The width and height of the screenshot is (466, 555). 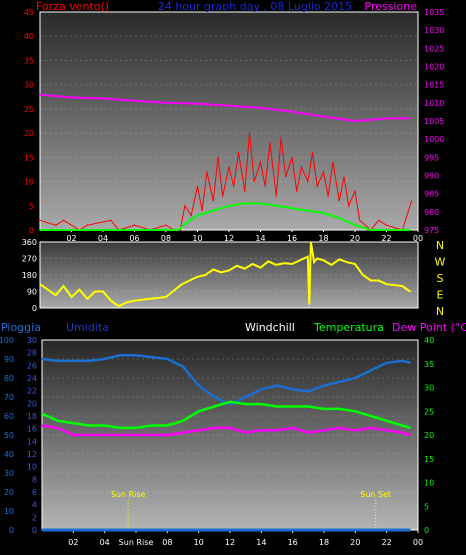 I want to click on humidity-tick-label: 22, so click(x=32, y=391).